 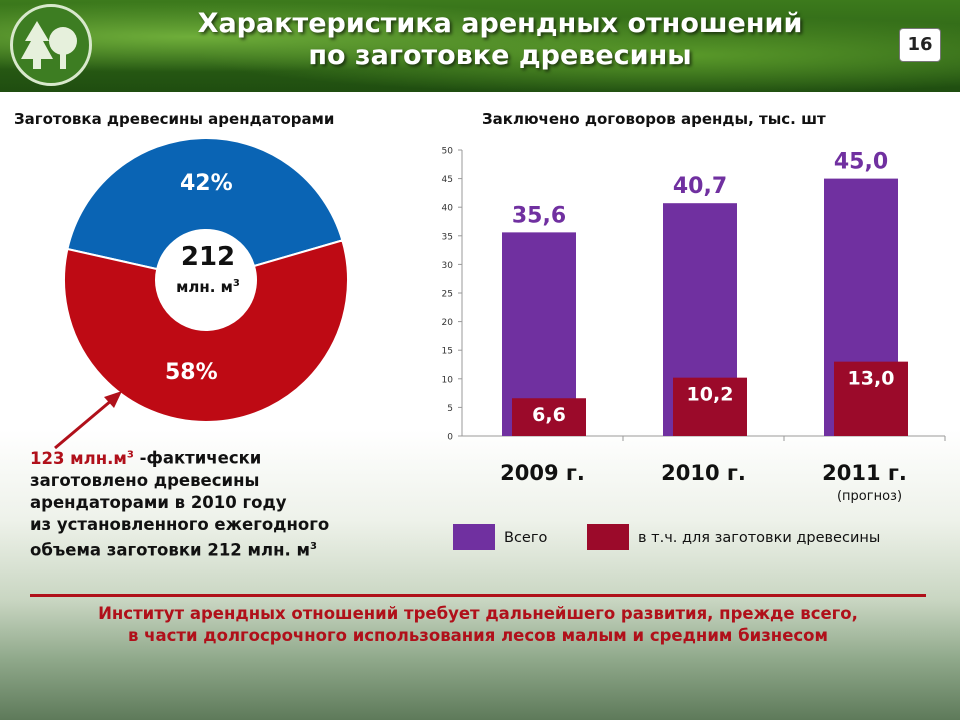 I want to click on note-line-1: 123 млн.м3 -фактически, so click(x=220, y=457).